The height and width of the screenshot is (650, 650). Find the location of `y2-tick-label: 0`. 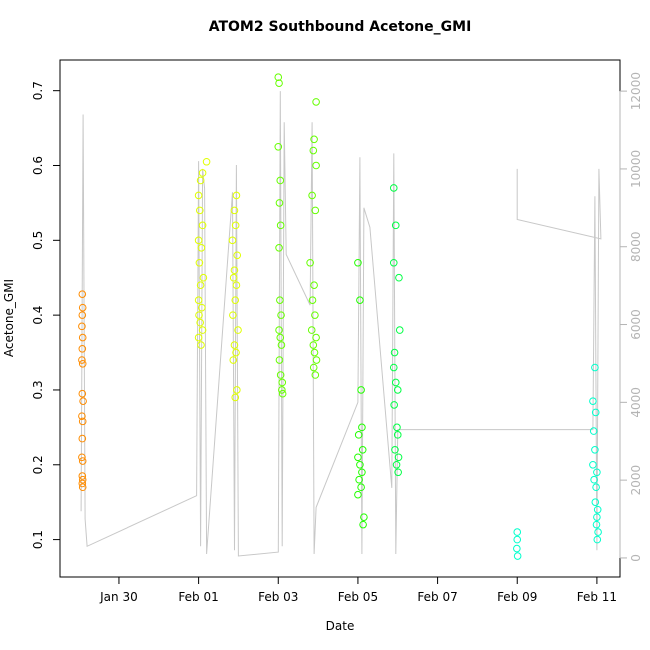

y2-tick-label: 0 is located at coordinates (636, 558).